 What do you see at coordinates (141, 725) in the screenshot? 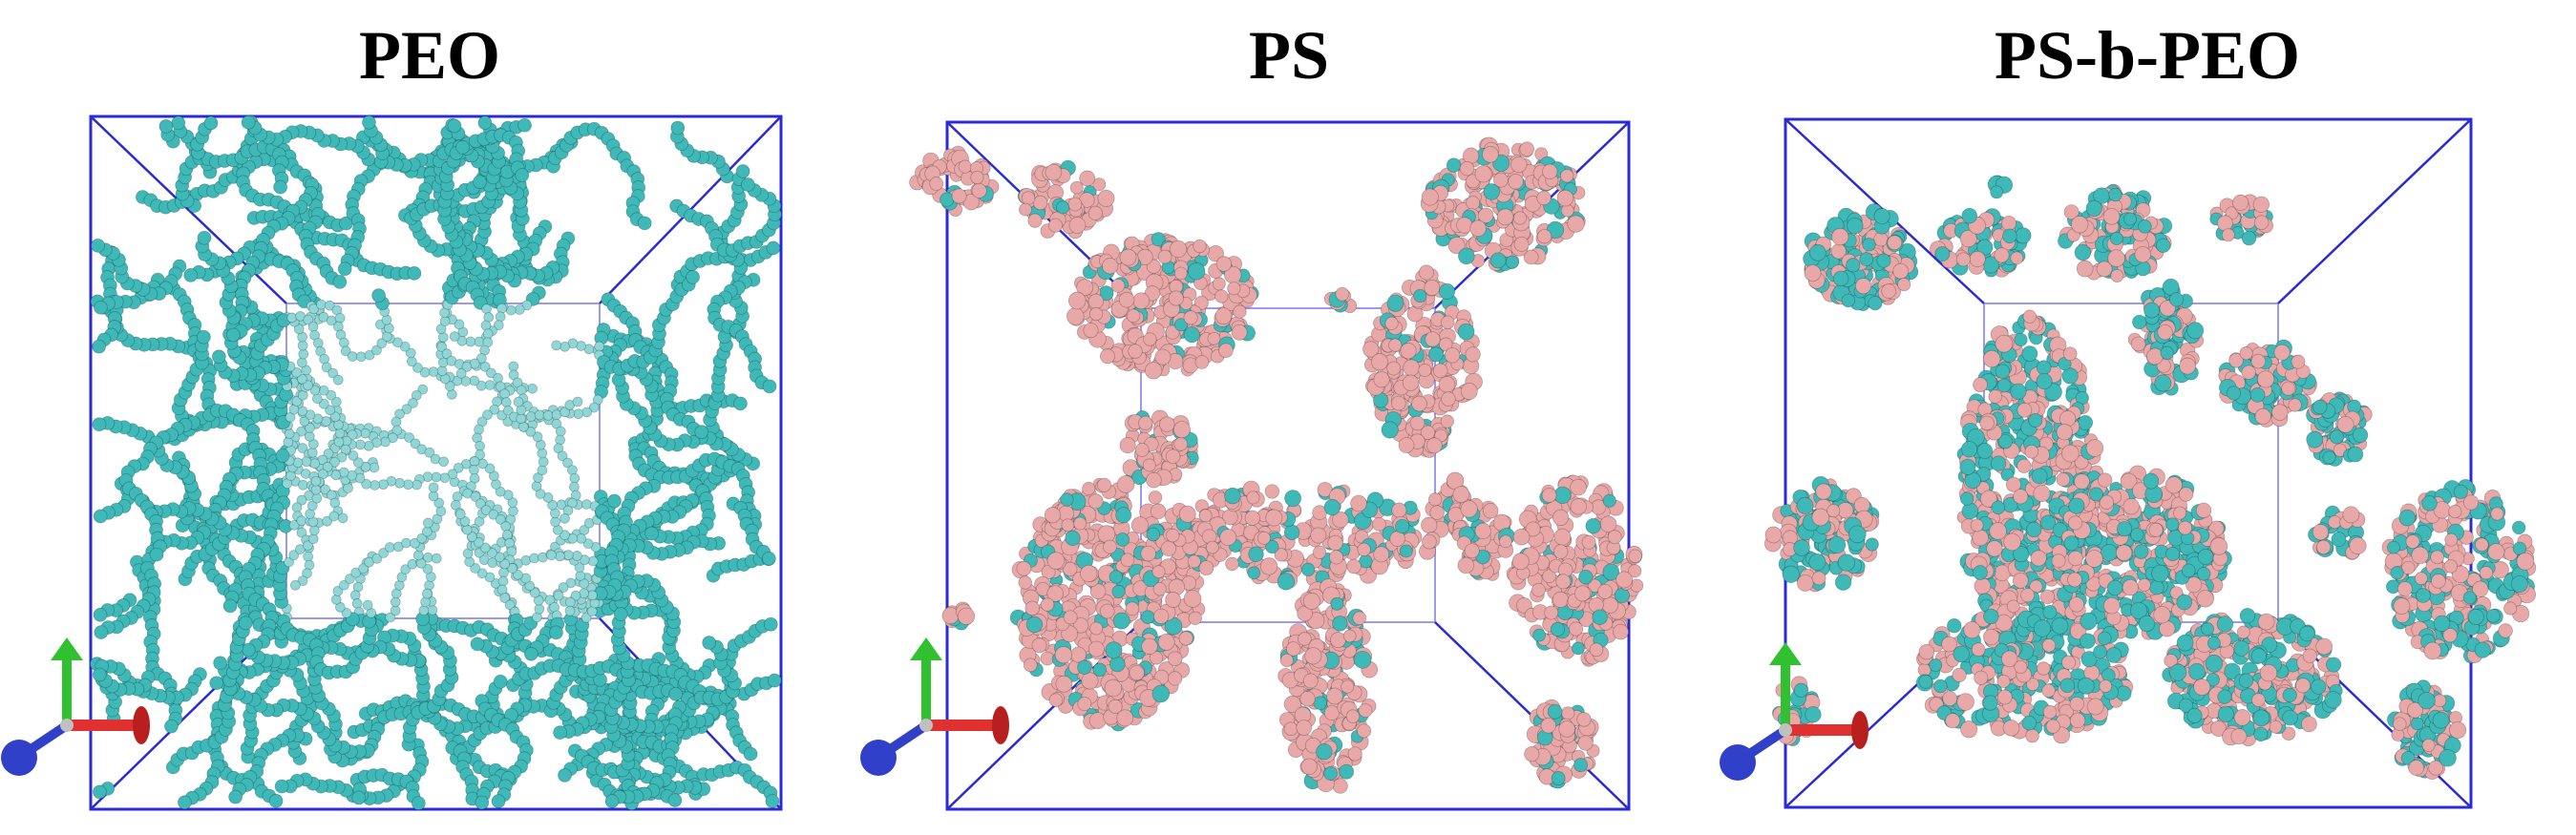
I see `x-axis-head` at bounding box center [141, 725].